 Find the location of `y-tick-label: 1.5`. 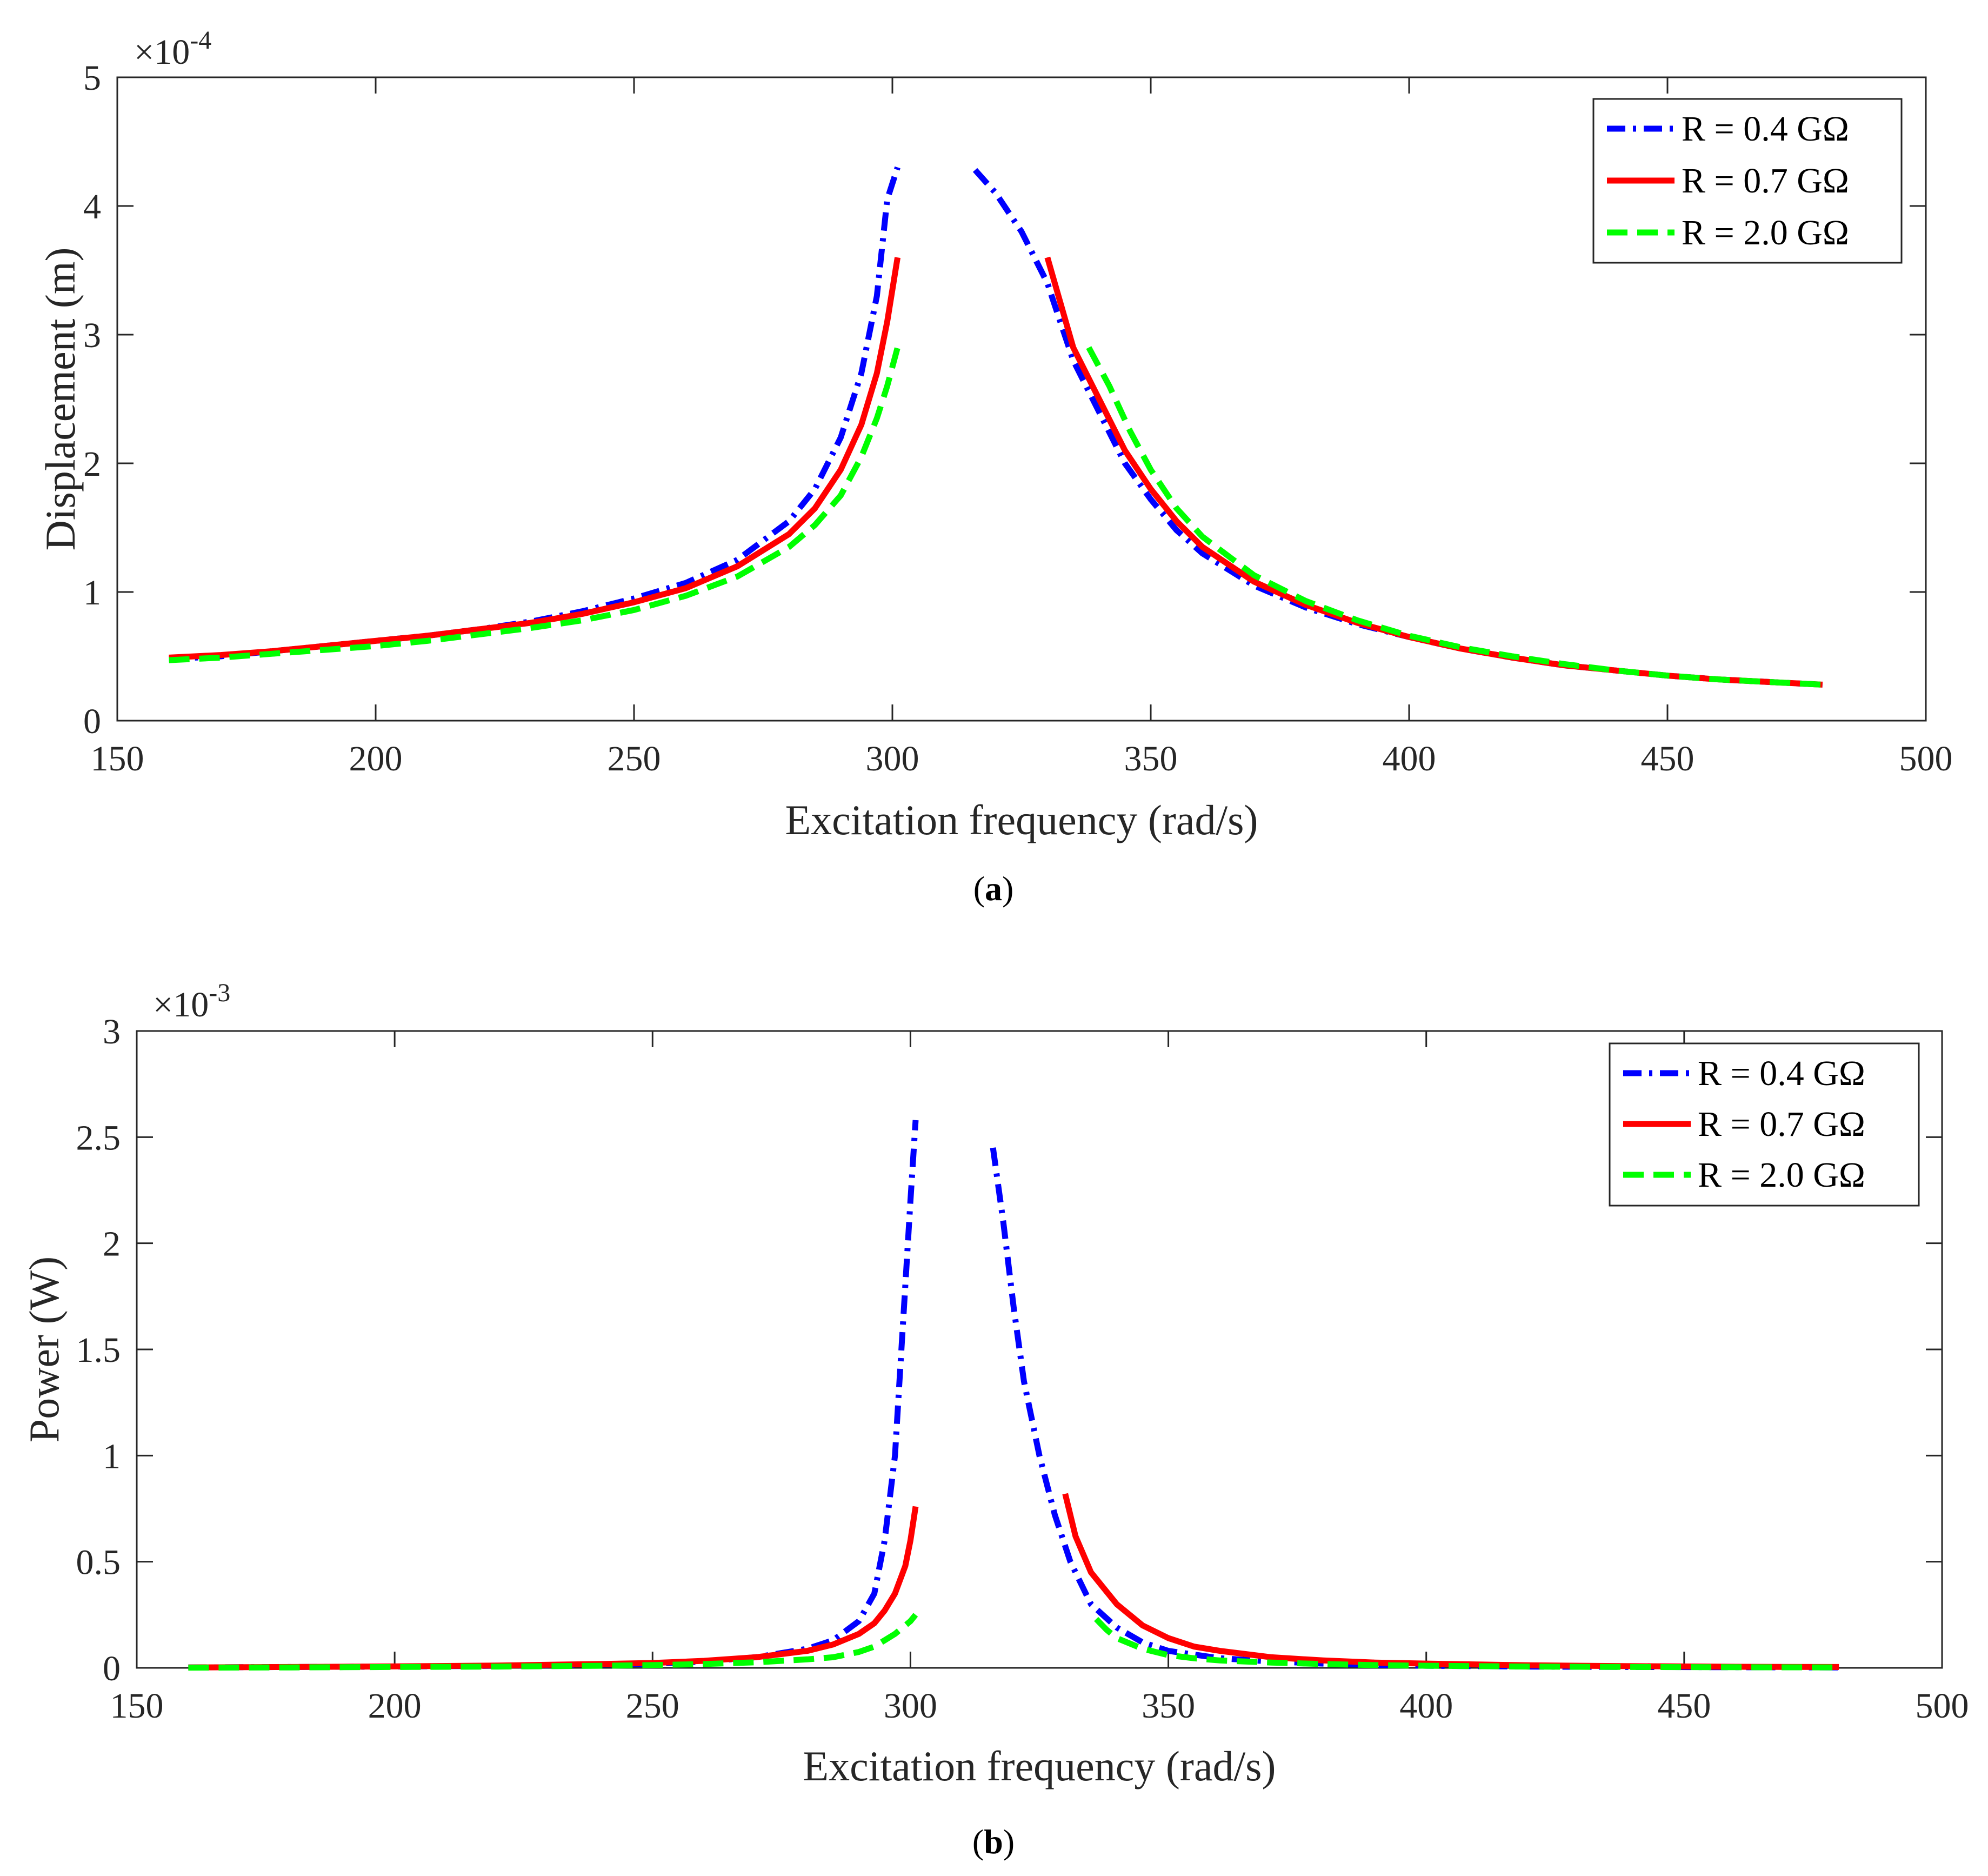

y-tick-label: 1.5 is located at coordinates (98, 1350).